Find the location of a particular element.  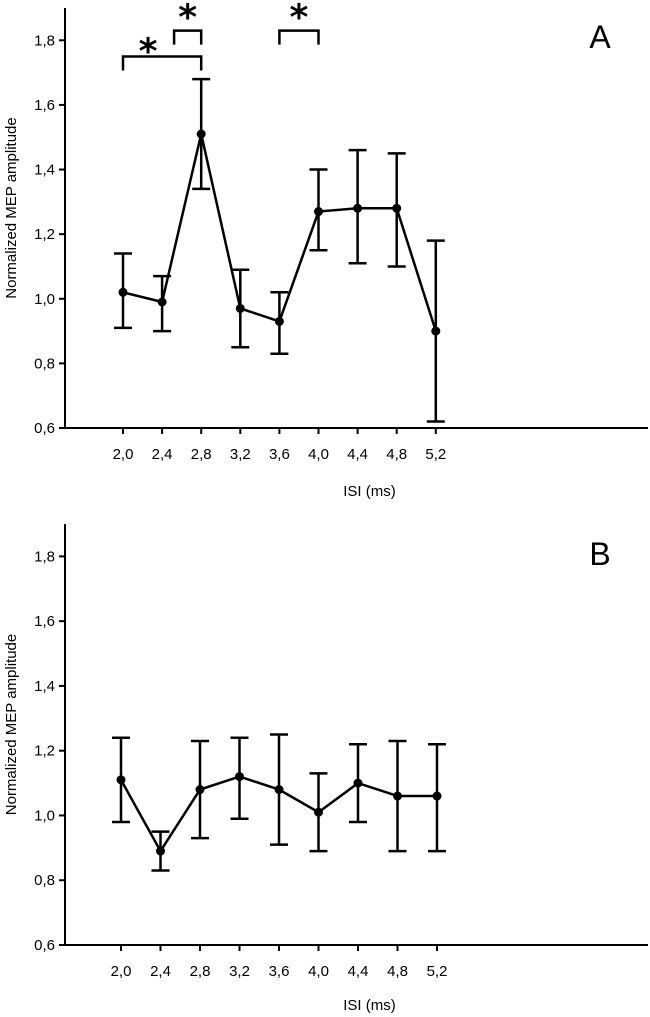

panel-letter: B is located at coordinates (599, 554).